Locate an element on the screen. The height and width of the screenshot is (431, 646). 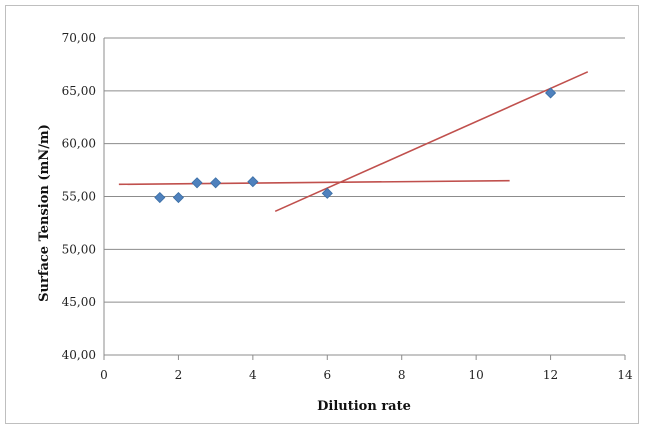
y-tick-label: 55,00 is located at coordinates (79, 197).